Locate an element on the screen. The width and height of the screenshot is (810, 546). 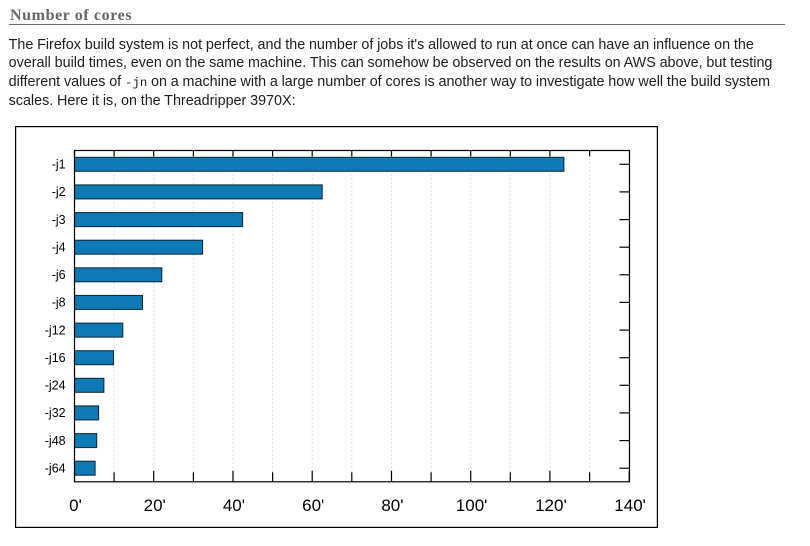
svg-text: -j12 is located at coordinates (55, 330).